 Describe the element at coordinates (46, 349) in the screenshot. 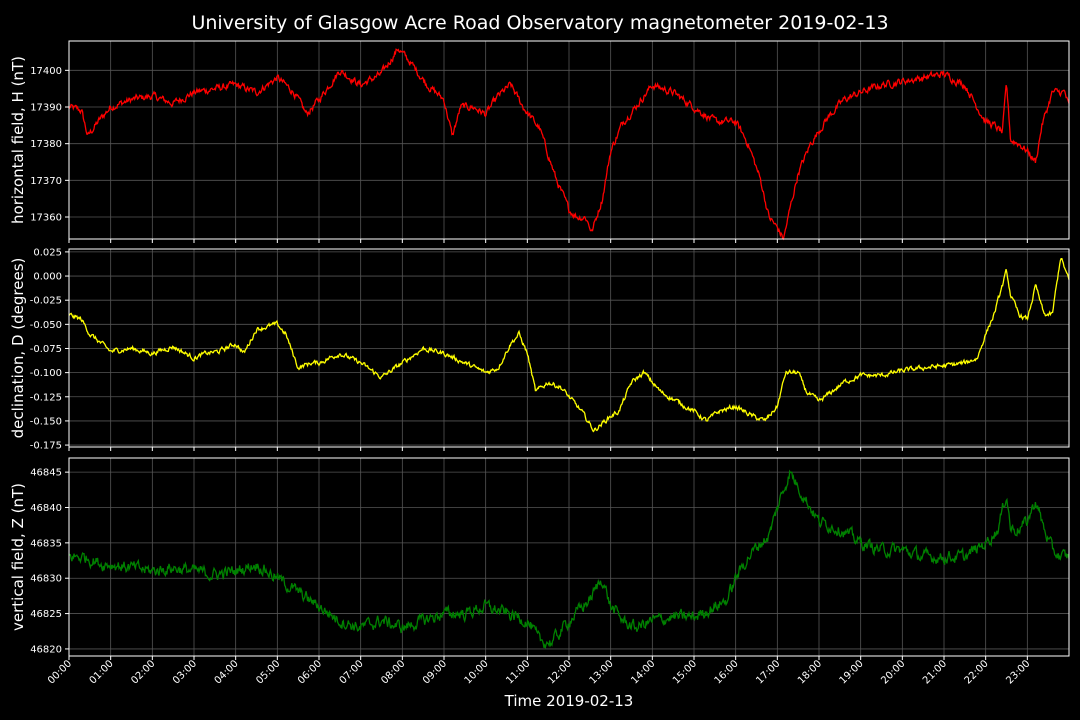

I see `panel-d-y-tick-label: -0.075` at that location.